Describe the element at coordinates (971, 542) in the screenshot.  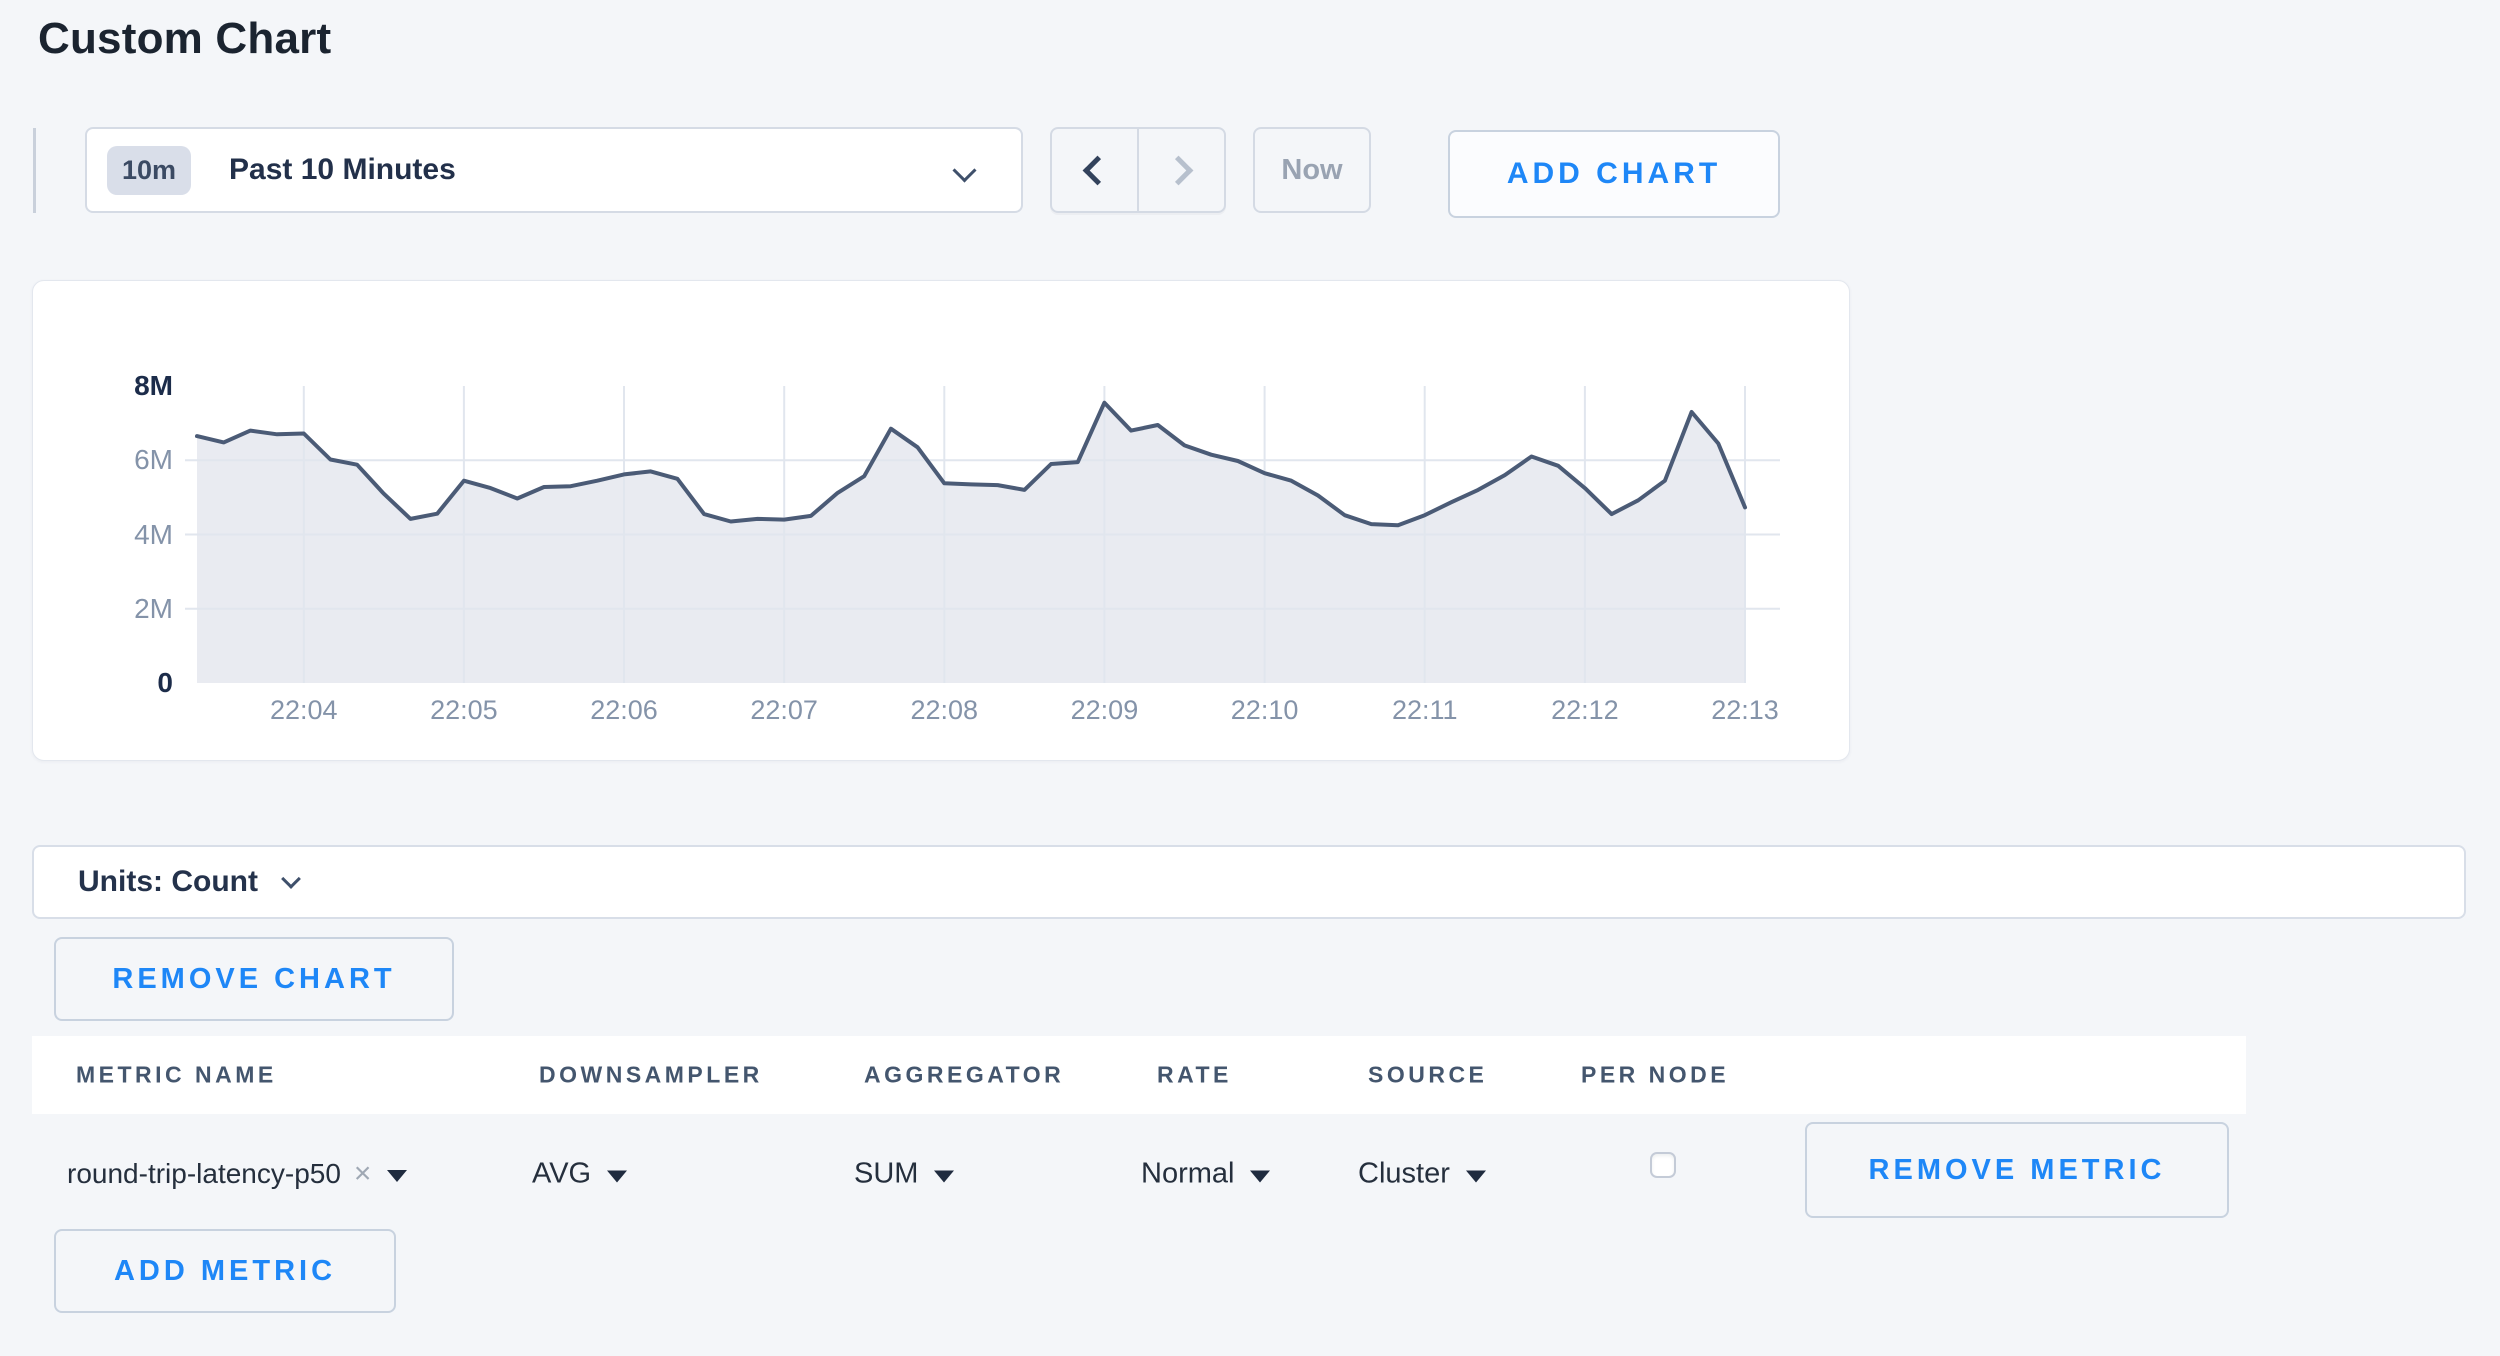
I see `series-area-fill` at that location.